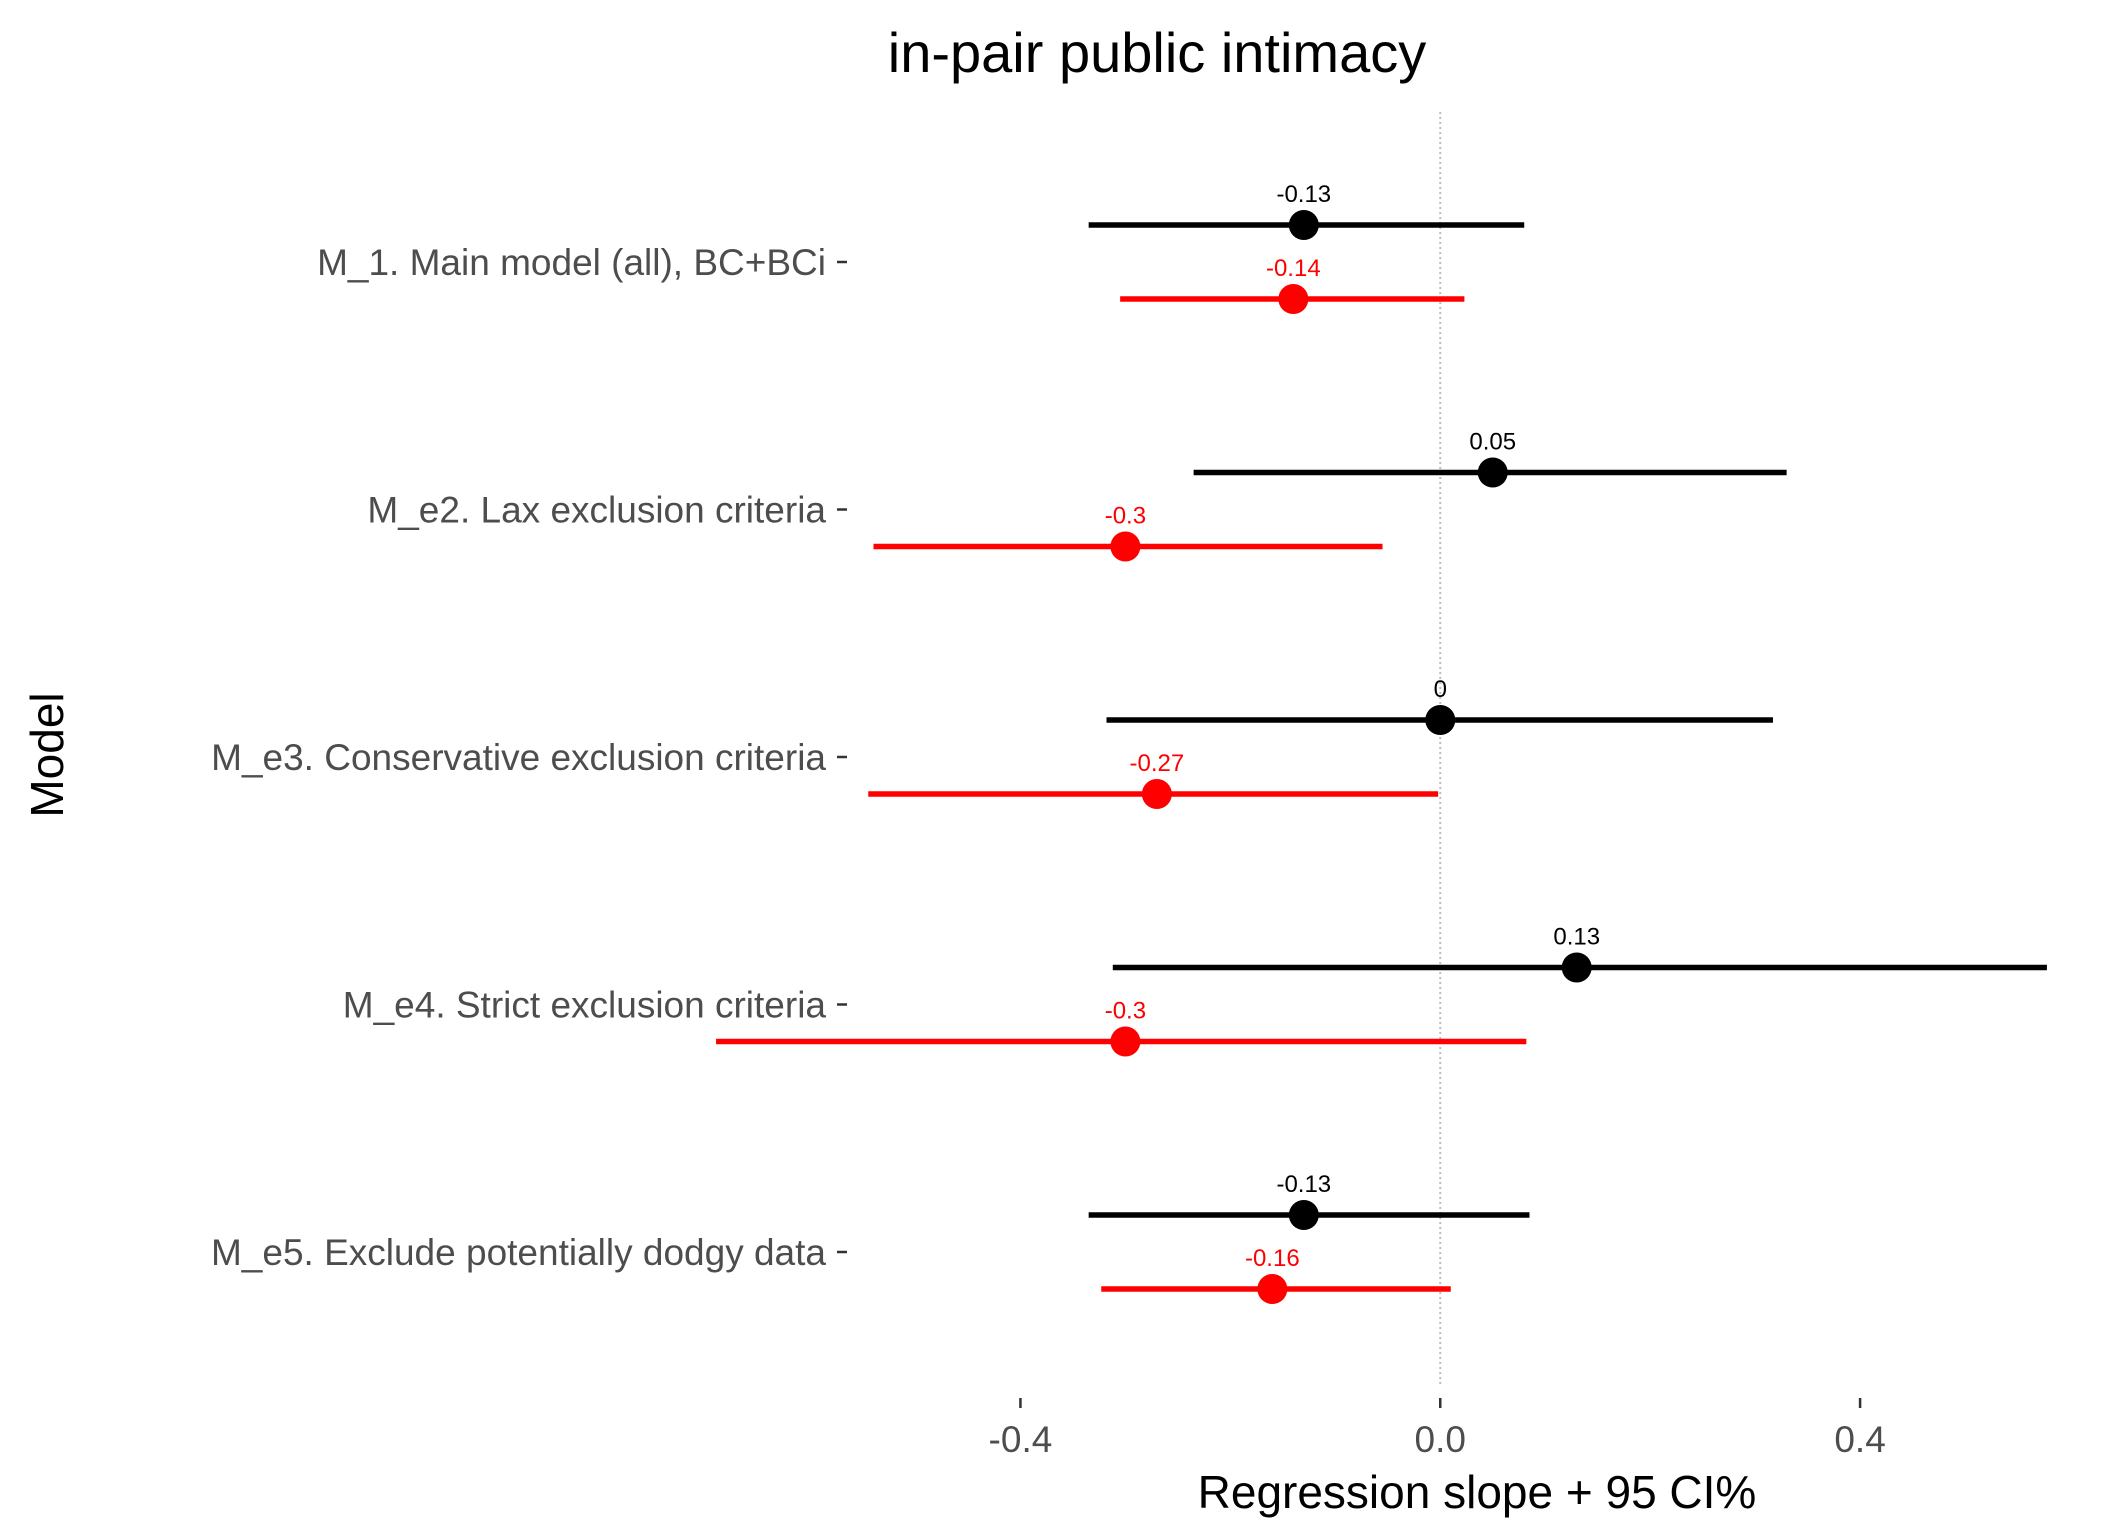 This screenshot has width=2112, height=1536. I want to click on y-axis-title: Model, so click(47, 754).